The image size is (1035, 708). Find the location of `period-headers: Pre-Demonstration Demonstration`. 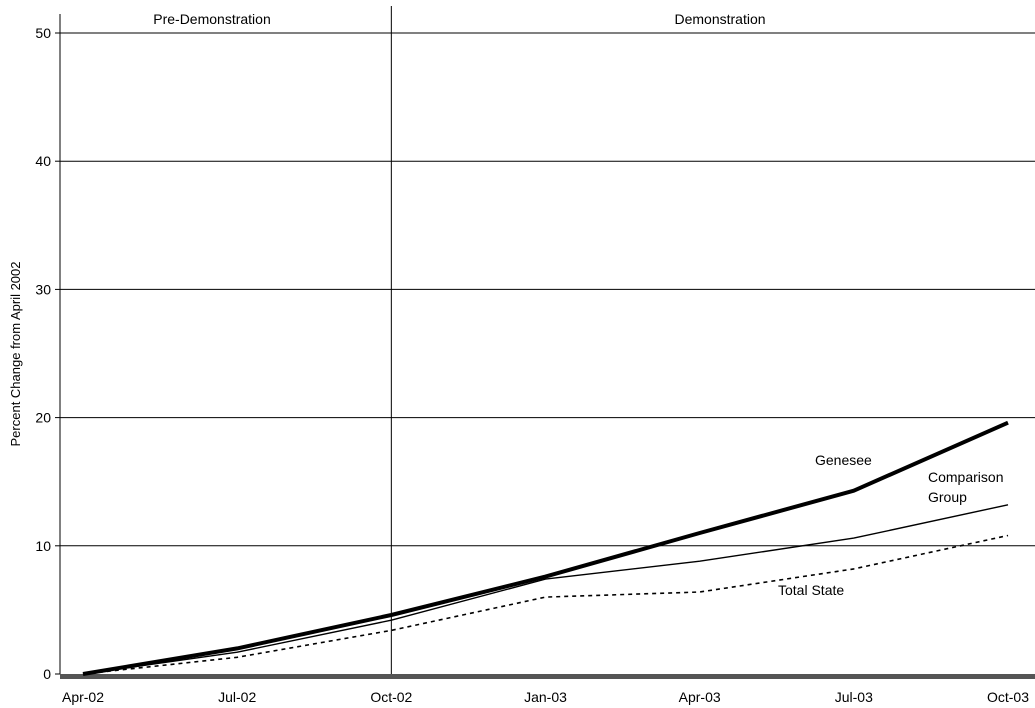

period-headers: Pre-Demonstration Demonstration is located at coordinates (459, 19).